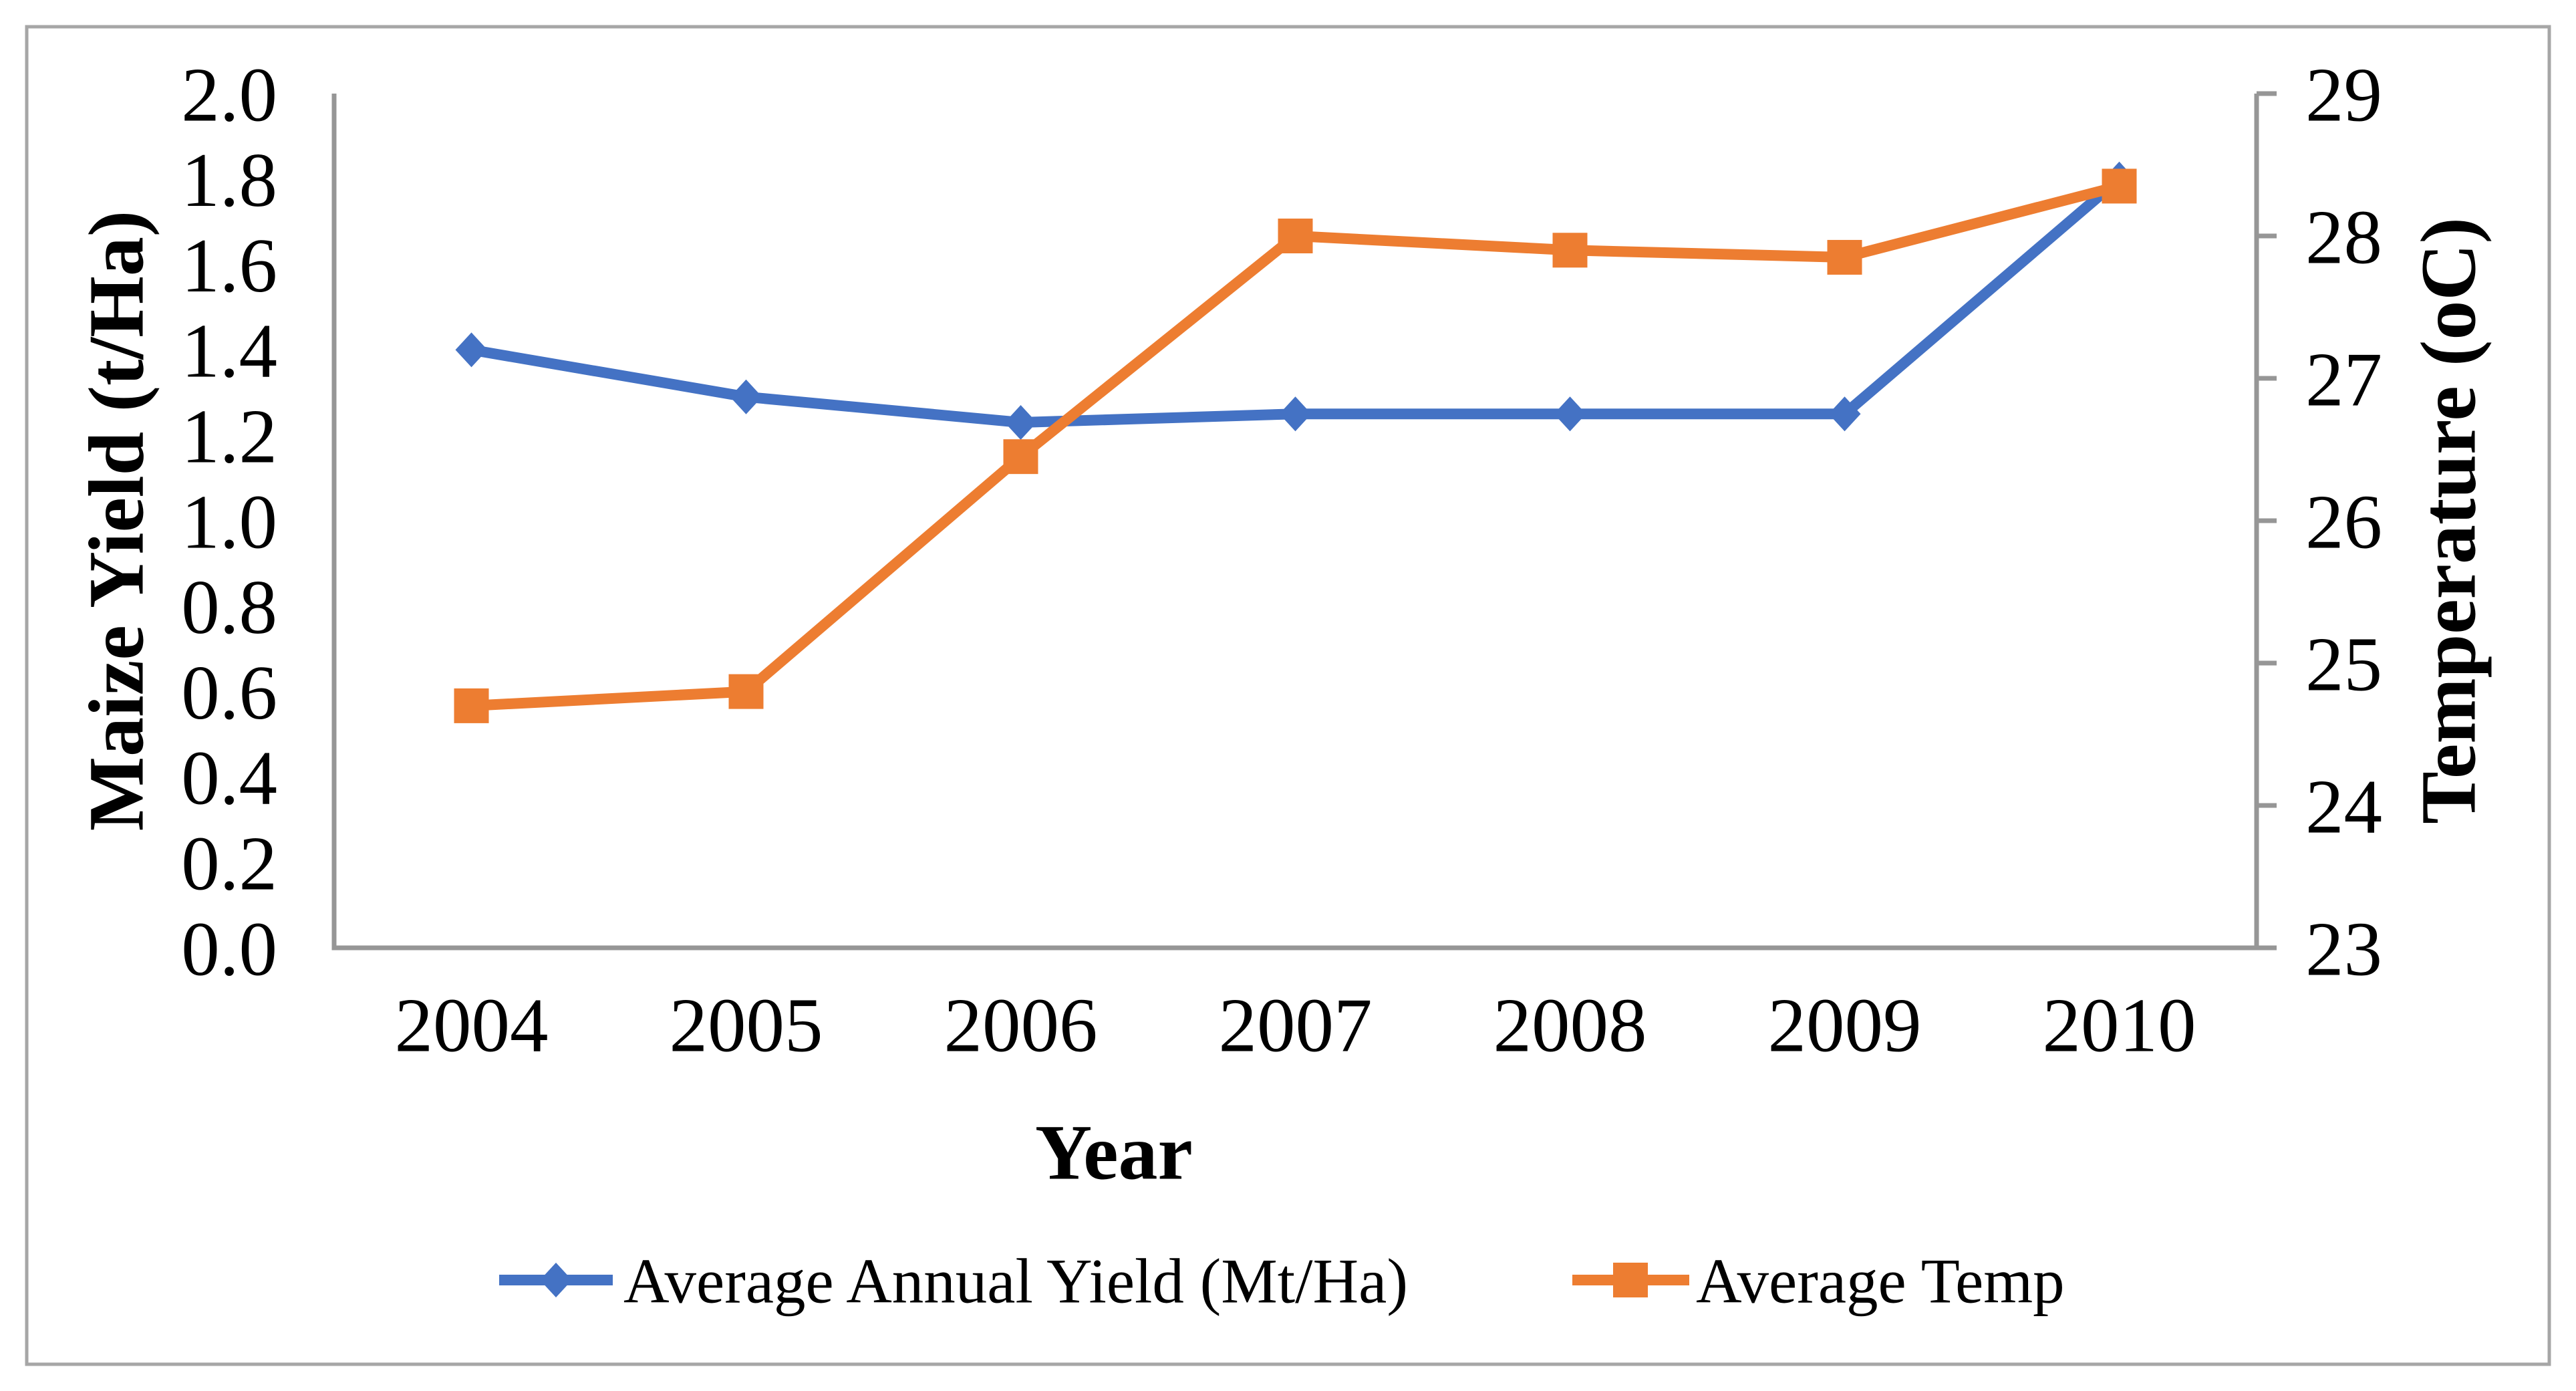 This screenshot has height=1391, width=2576. I want to click on x-tick-label: 2007, so click(1296, 1025).